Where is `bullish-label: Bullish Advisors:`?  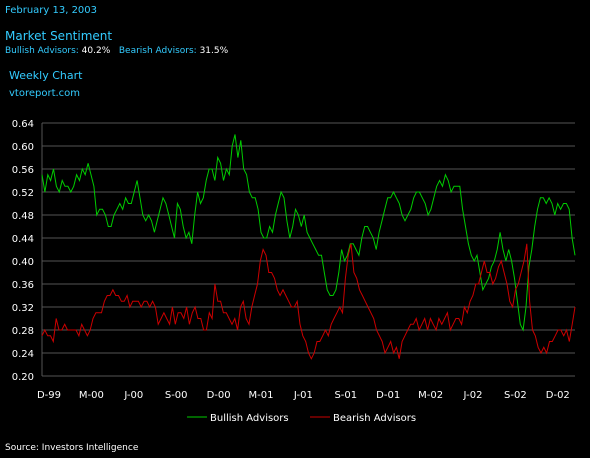 bullish-label: Bullish Advisors: is located at coordinates (42, 51).